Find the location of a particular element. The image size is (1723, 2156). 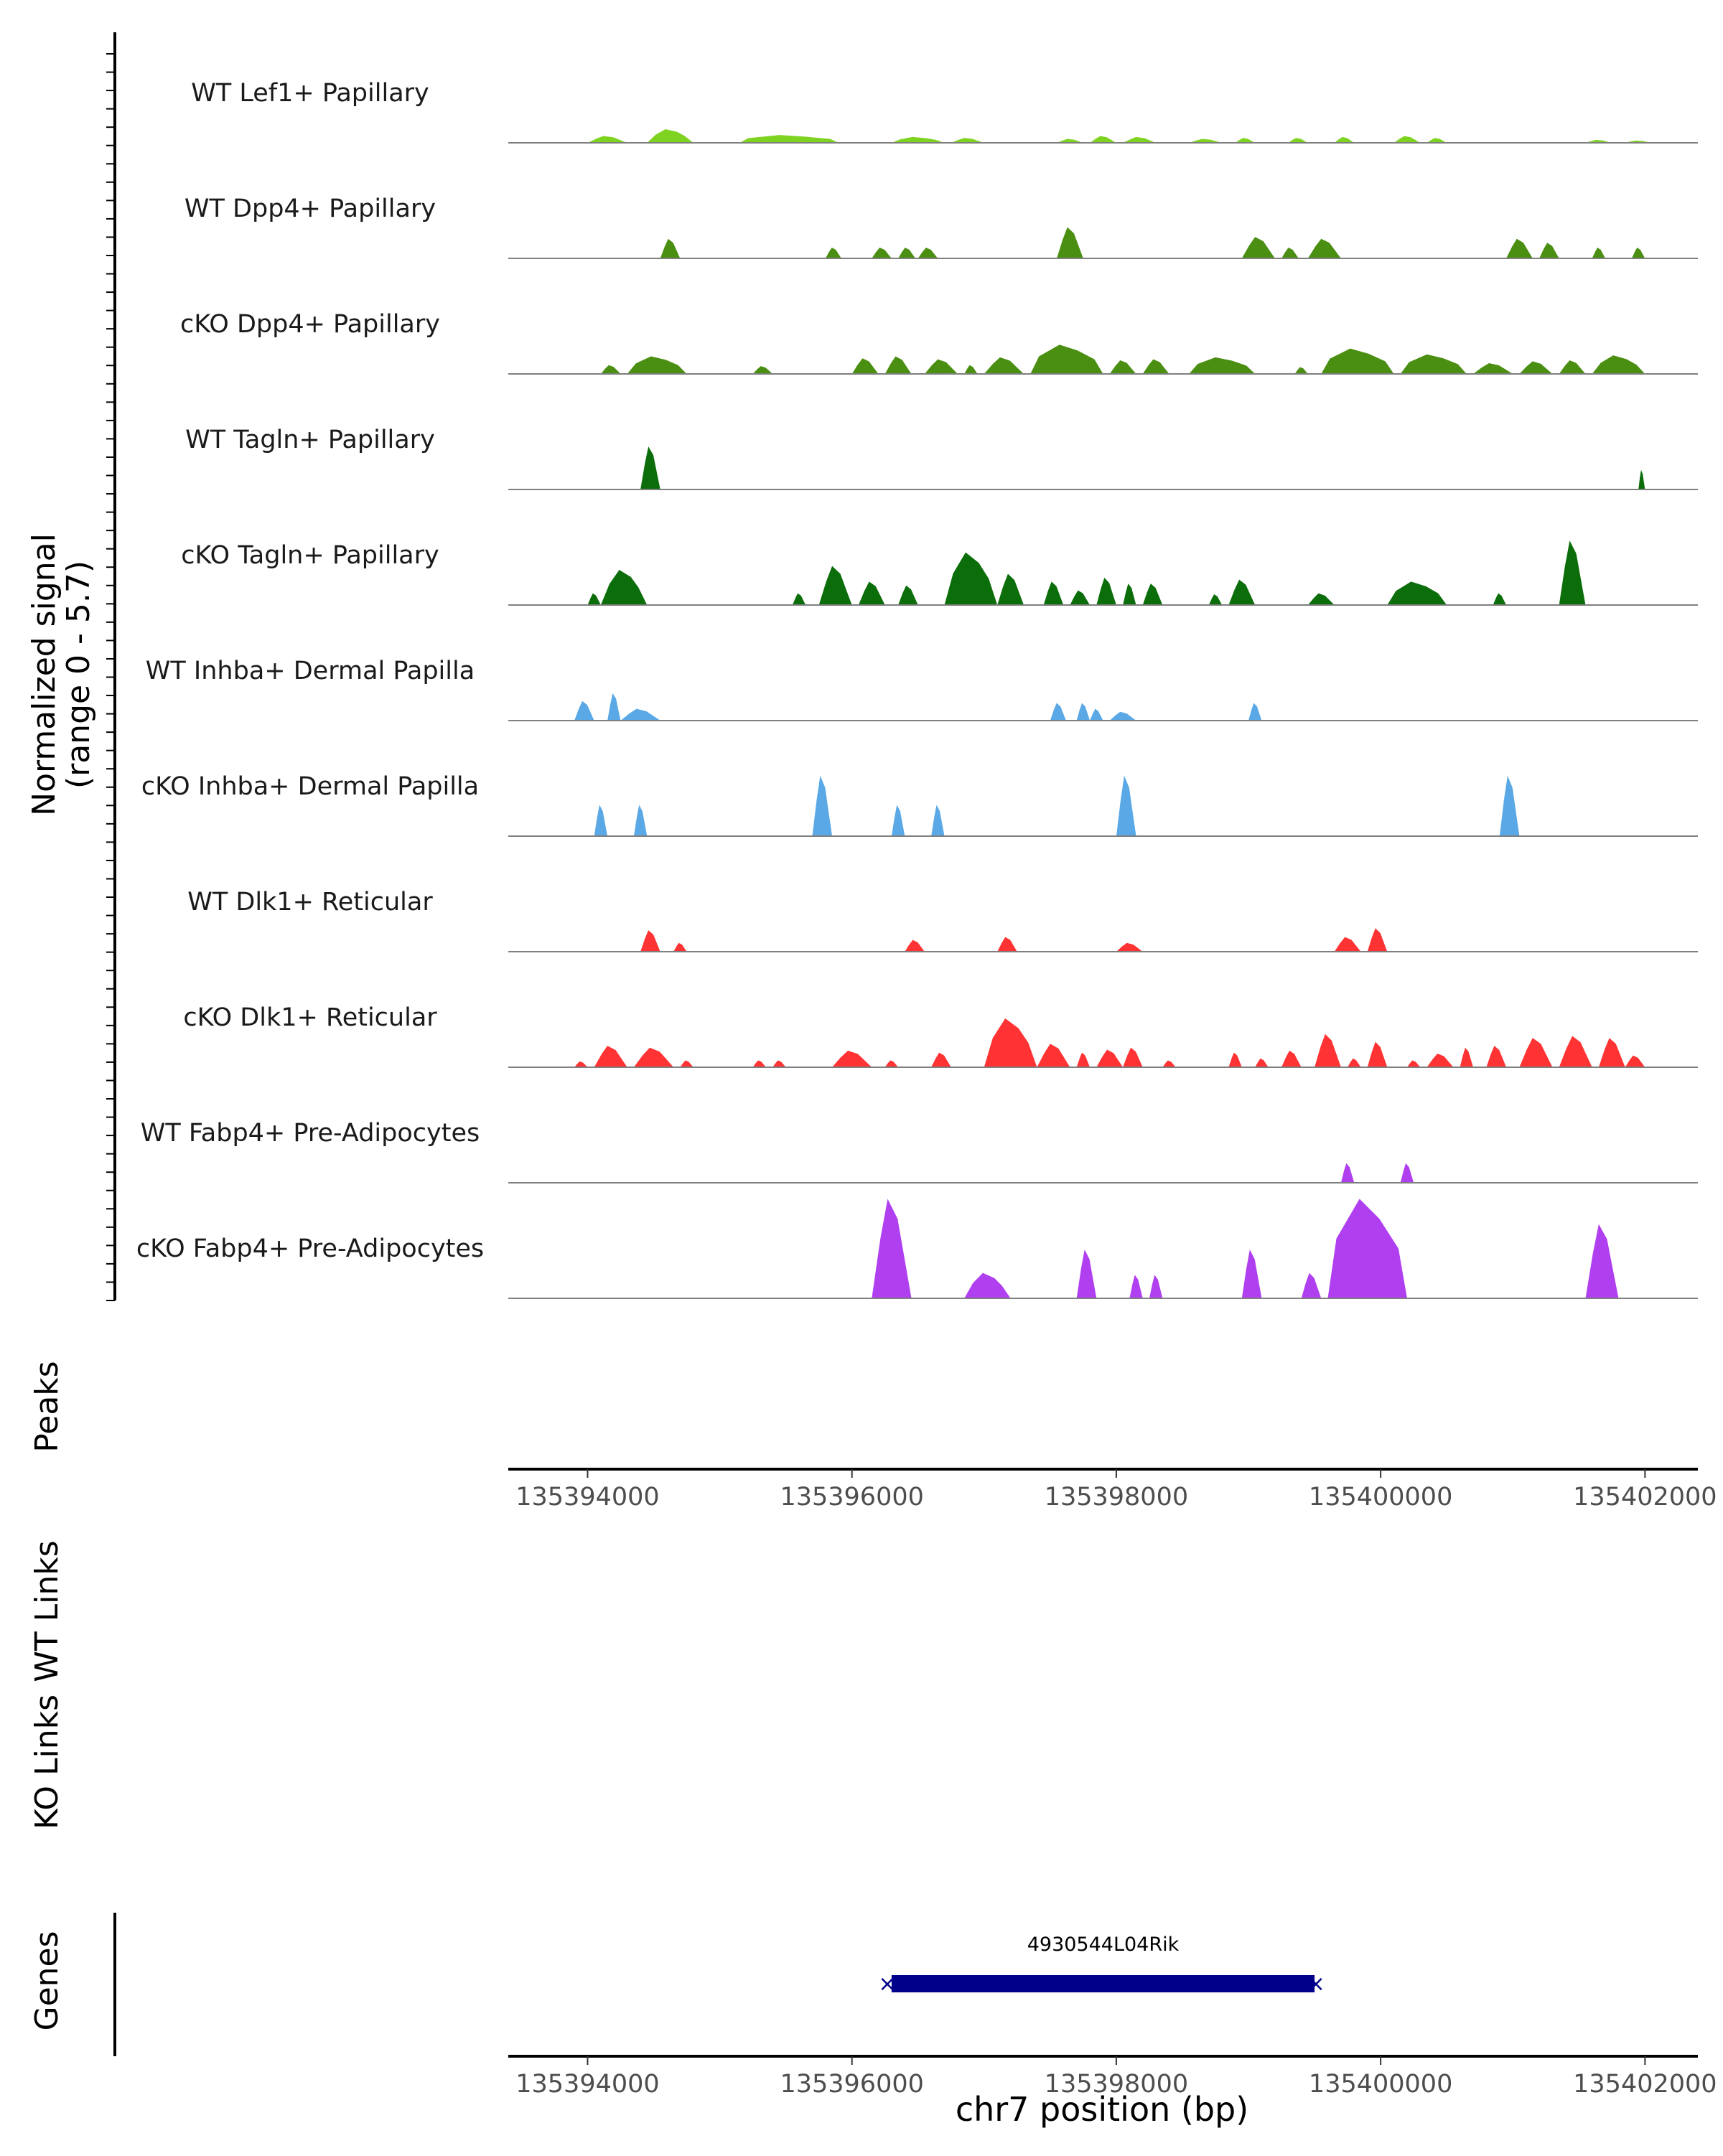

genes-track-label: Genes is located at coordinates (47, 1980).